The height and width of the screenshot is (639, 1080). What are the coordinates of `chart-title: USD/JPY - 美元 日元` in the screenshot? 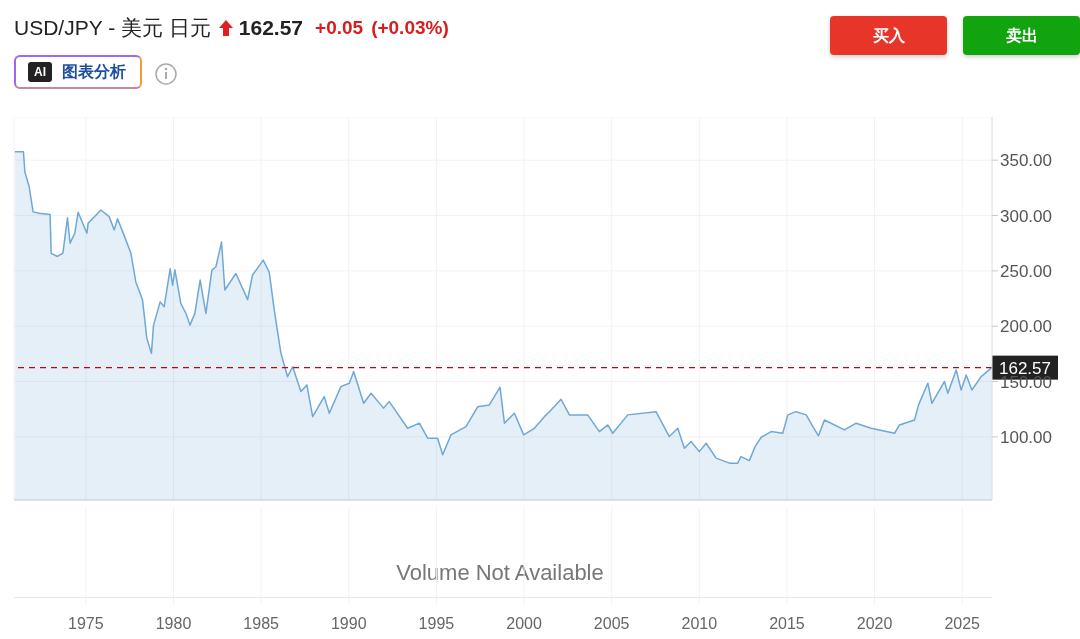 It's located at (112, 28).